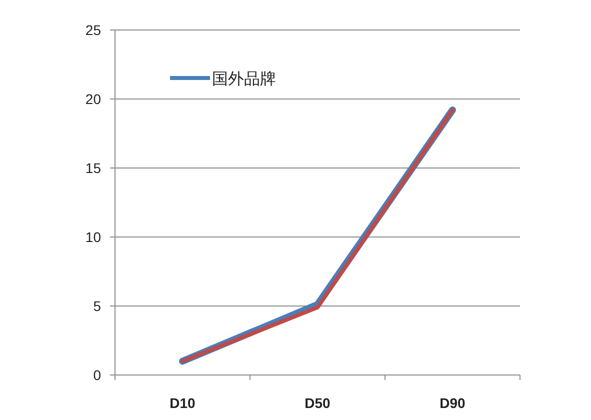 Image resolution: width=591 pixels, height=420 pixels. What do you see at coordinates (183, 403) in the screenshot?
I see `x-tick-label: D10` at bounding box center [183, 403].